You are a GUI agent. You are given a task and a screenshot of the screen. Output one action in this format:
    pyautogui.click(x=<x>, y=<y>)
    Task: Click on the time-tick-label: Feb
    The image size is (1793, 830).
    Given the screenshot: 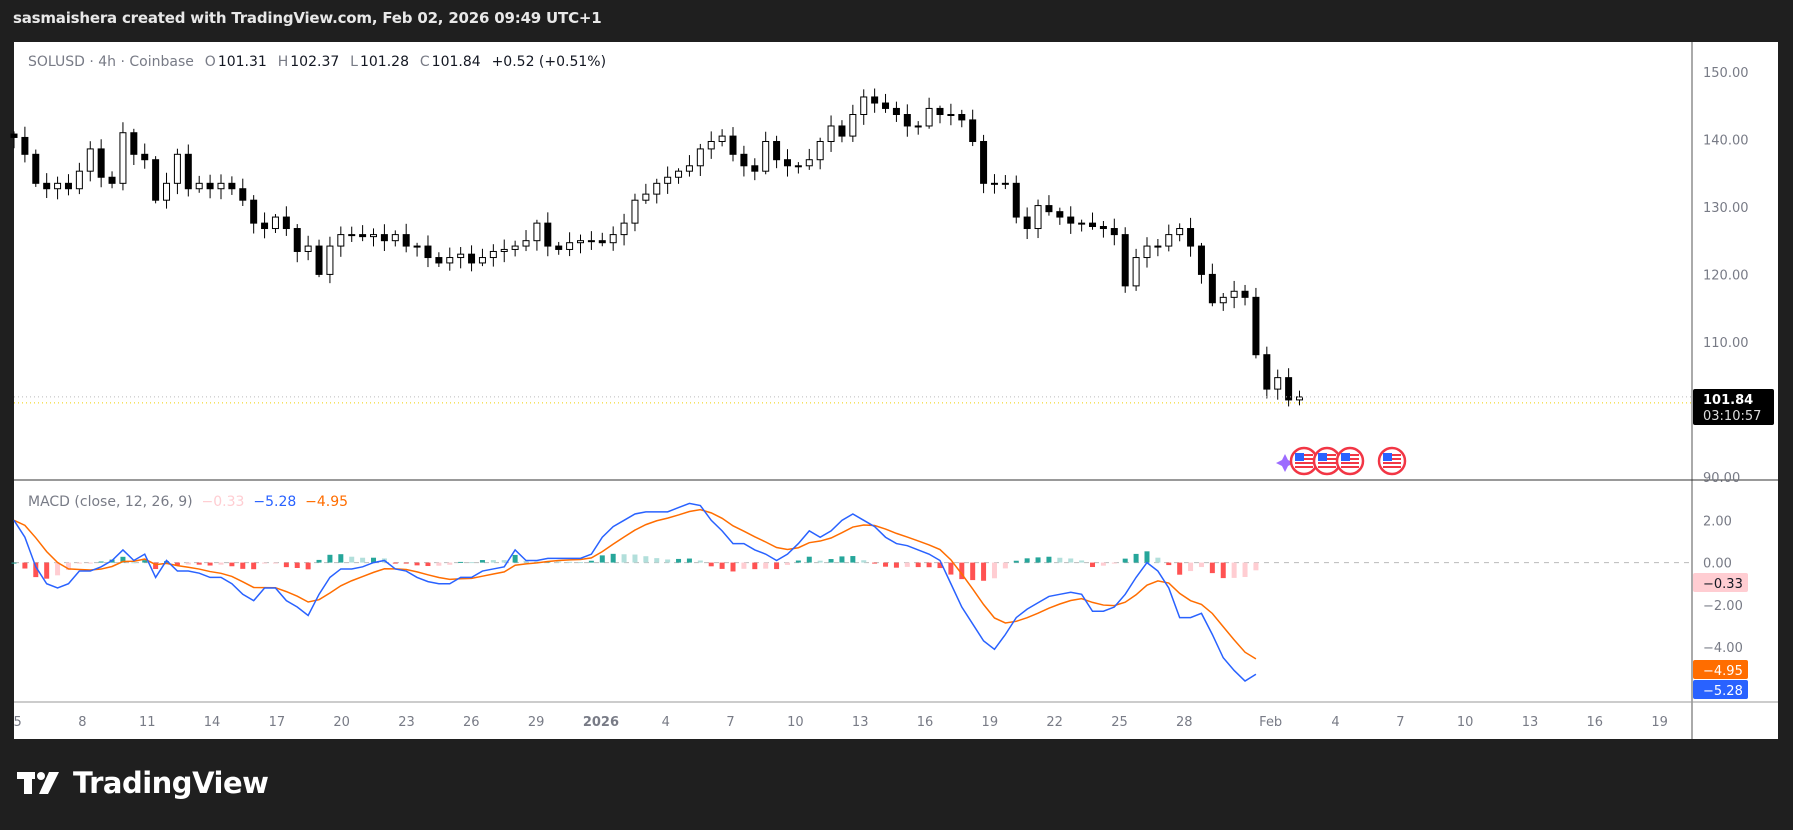 What is the action you would take?
    pyautogui.click(x=1270, y=722)
    